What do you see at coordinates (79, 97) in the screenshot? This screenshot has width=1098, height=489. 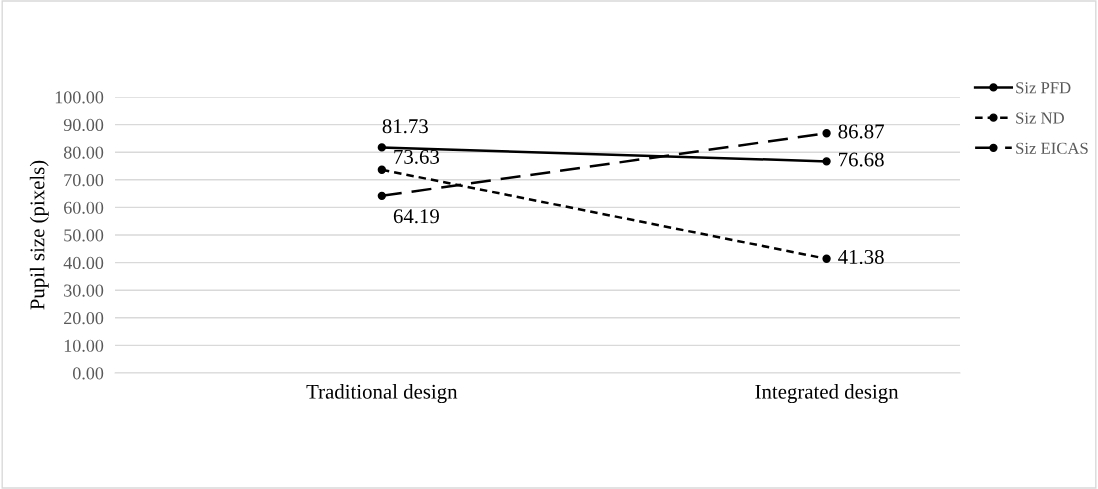 I see `y-tick-label: 100.00` at bounding box center [79, 97].